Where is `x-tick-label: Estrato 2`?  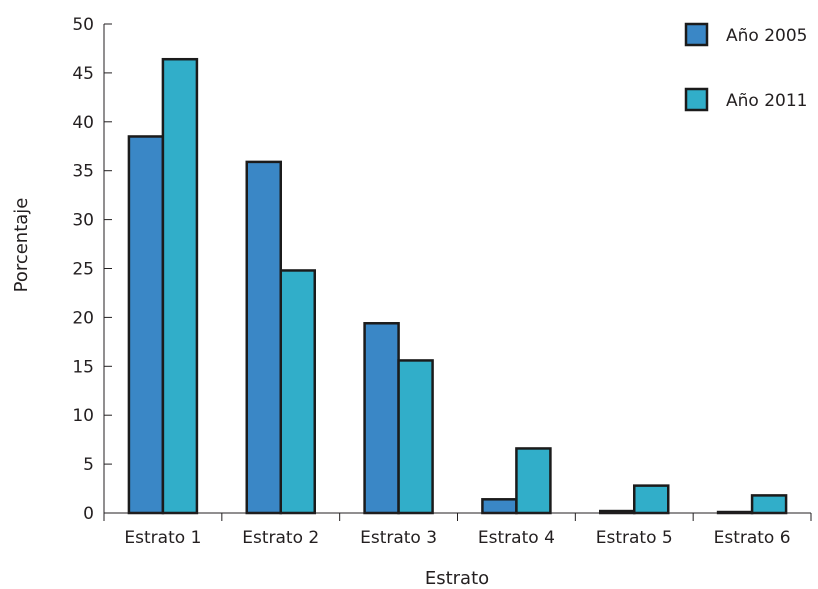 x-tick-label: Estrato 2 is located at coordinates (280, 538).